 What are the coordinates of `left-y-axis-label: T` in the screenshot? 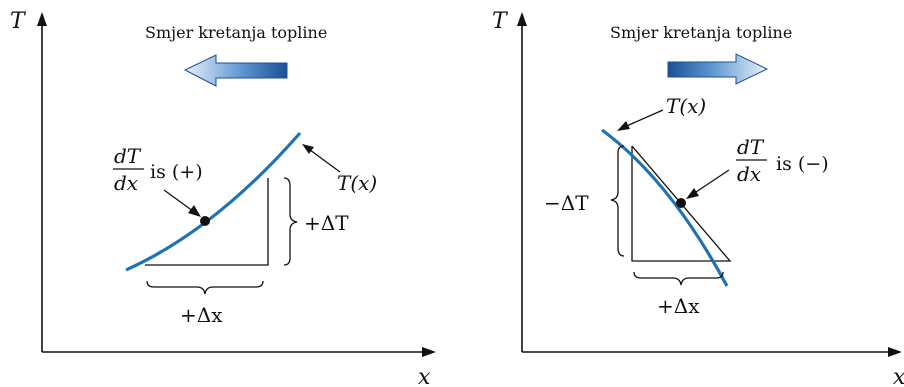 It's located at (18, 21).